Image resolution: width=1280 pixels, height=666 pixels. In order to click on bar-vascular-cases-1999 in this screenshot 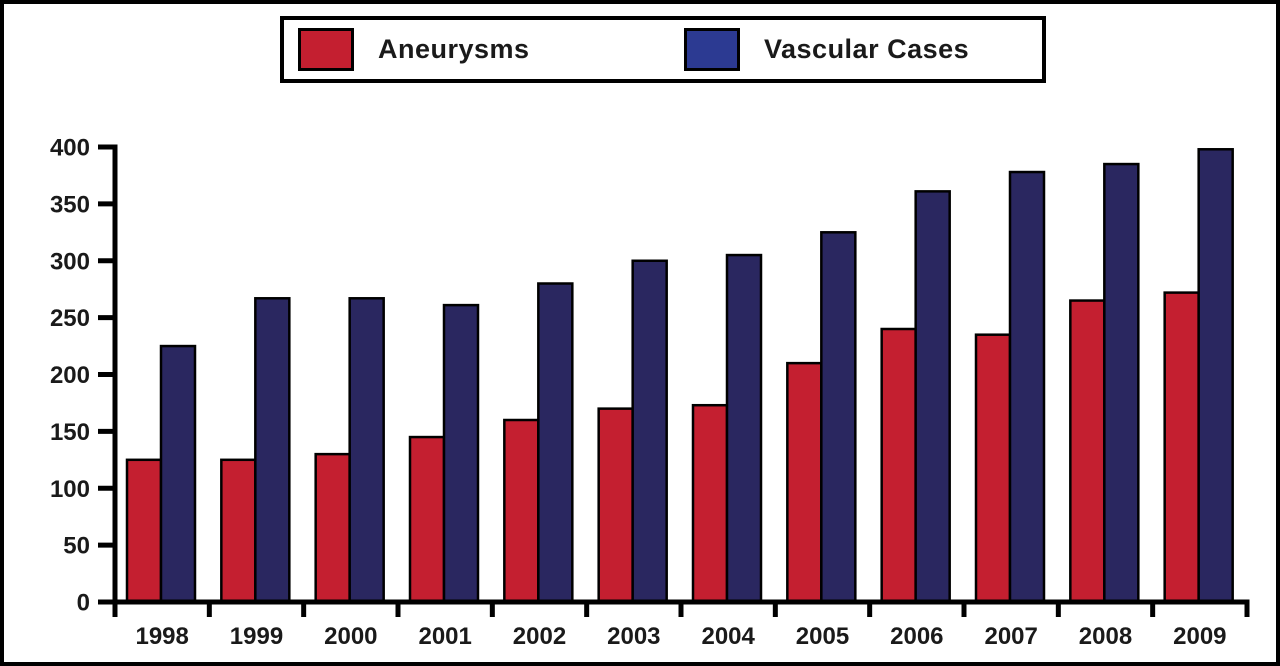, I will do `click(272, 450)`.